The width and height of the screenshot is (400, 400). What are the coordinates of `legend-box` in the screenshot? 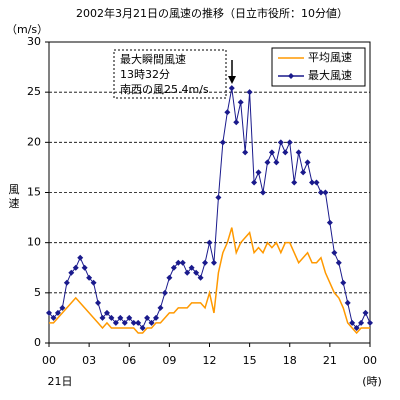 It's located at (318, 67).